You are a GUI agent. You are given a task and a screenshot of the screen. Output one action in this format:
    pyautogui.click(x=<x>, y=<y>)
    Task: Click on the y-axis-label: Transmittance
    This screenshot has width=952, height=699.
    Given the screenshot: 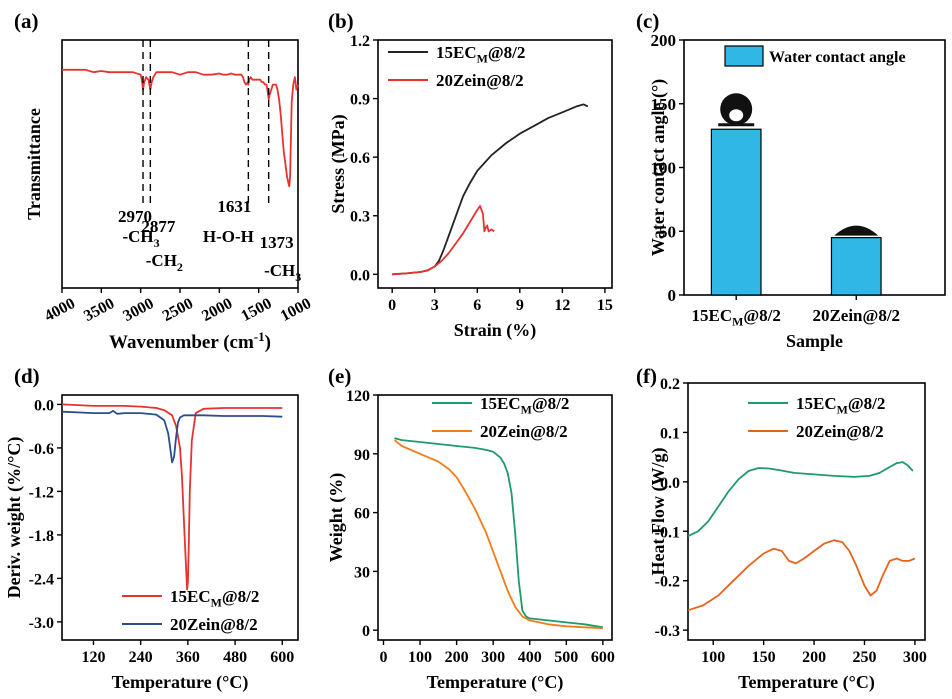 What is the action you would take?
    pyautogui.click(x=34, y=164)
    